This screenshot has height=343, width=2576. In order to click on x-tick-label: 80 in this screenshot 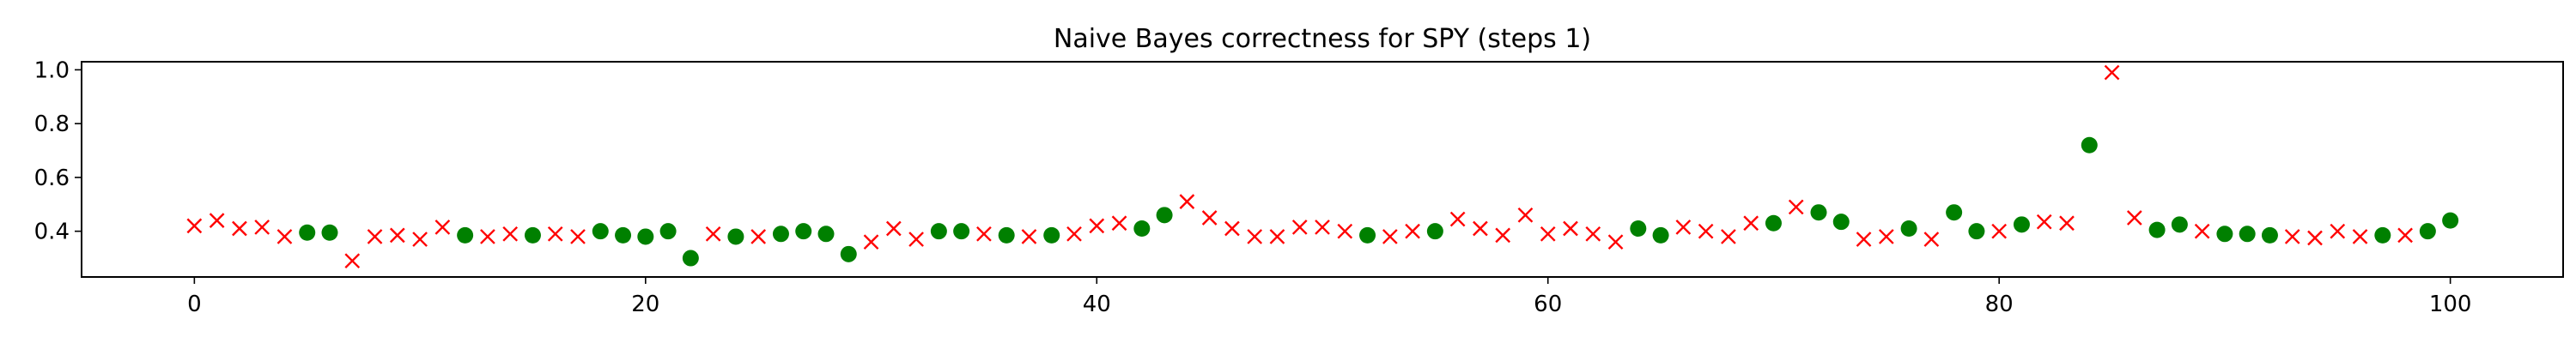, I will do `click(1999, 305)`.